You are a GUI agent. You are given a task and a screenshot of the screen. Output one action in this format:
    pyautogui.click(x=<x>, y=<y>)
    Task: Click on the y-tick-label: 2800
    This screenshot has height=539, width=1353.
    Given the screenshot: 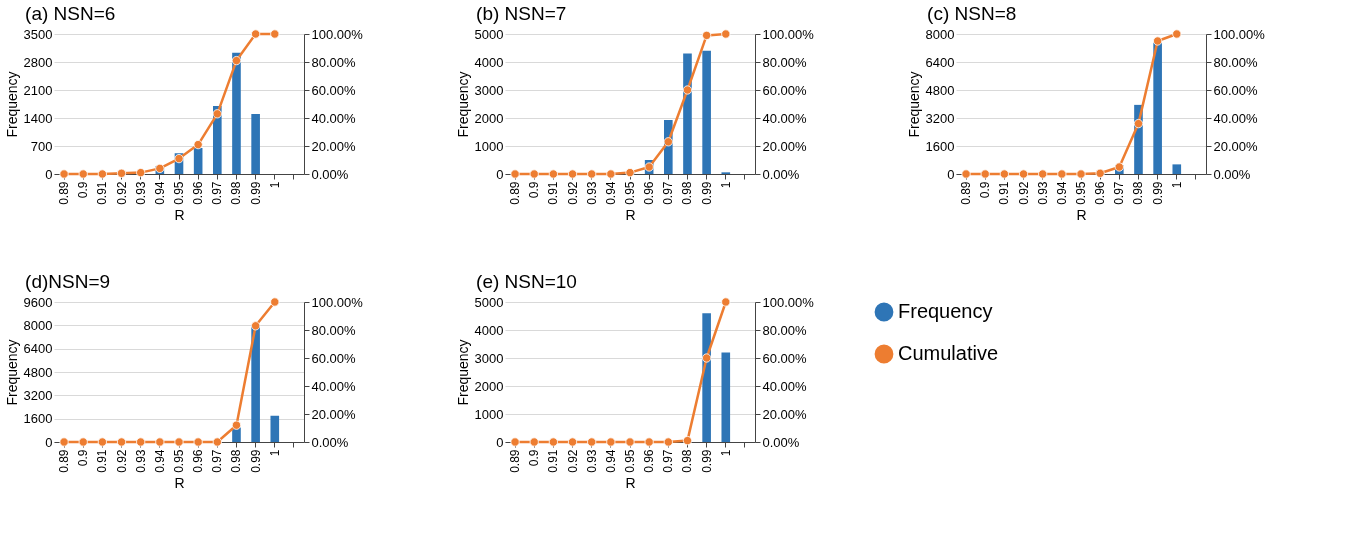 What is the action you would take?
    pyautogui.click(x=38, y=62)
    